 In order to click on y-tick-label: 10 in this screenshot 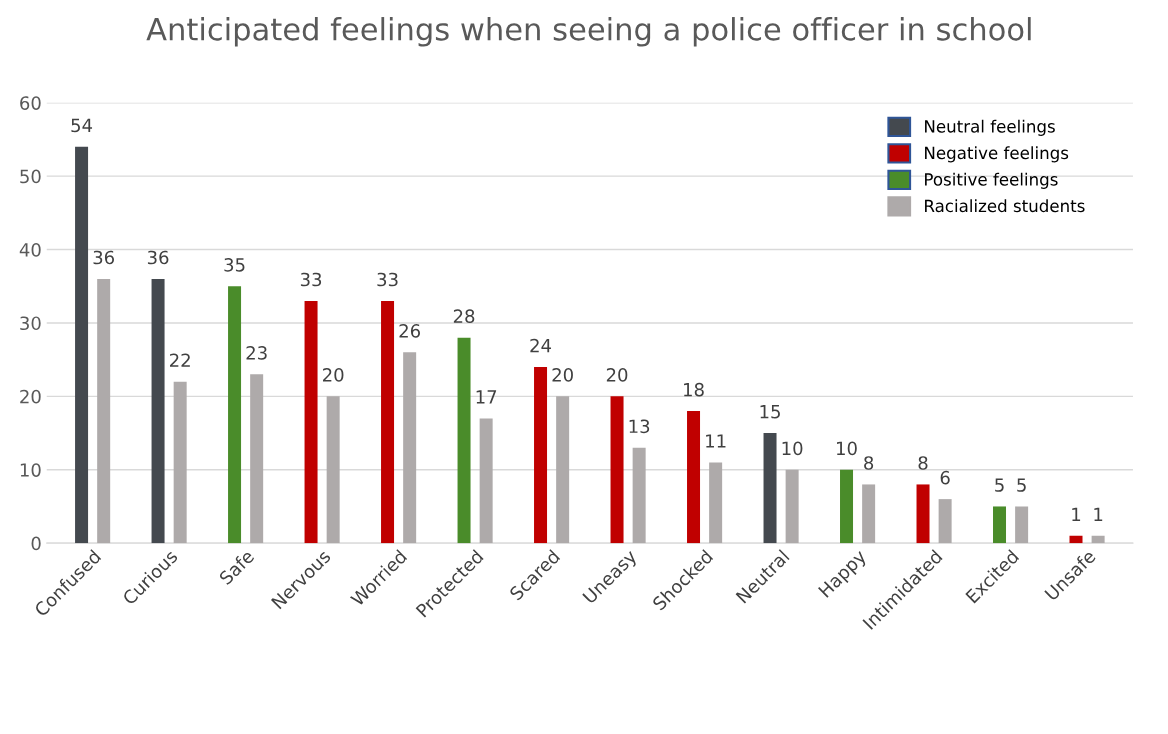, I will do `click(30, 470)`.